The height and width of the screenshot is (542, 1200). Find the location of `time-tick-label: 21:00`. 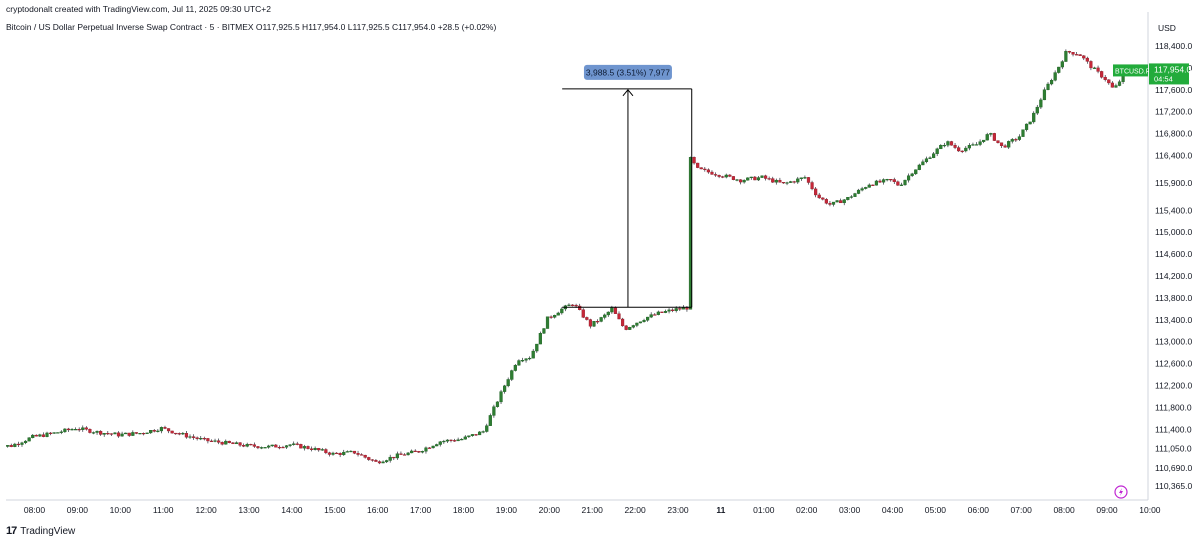

time-tick-label: 21:00 is located at coordinates (593, 510).